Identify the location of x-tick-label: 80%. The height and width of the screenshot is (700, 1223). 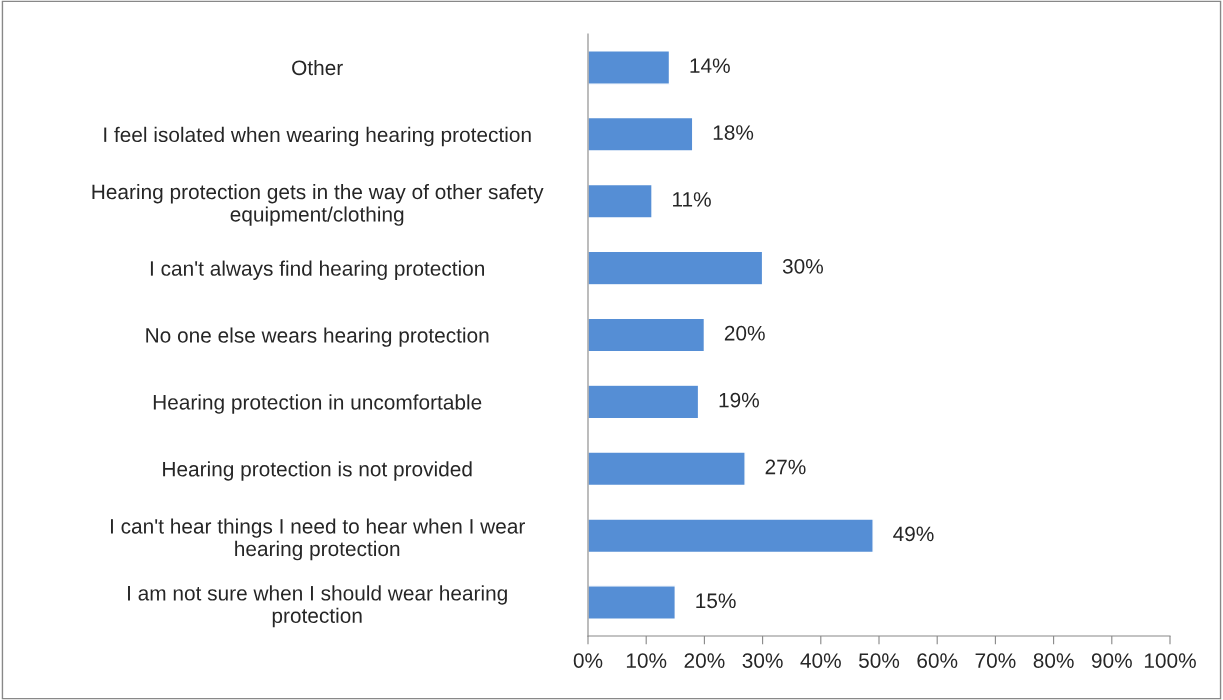
(1053, 660).